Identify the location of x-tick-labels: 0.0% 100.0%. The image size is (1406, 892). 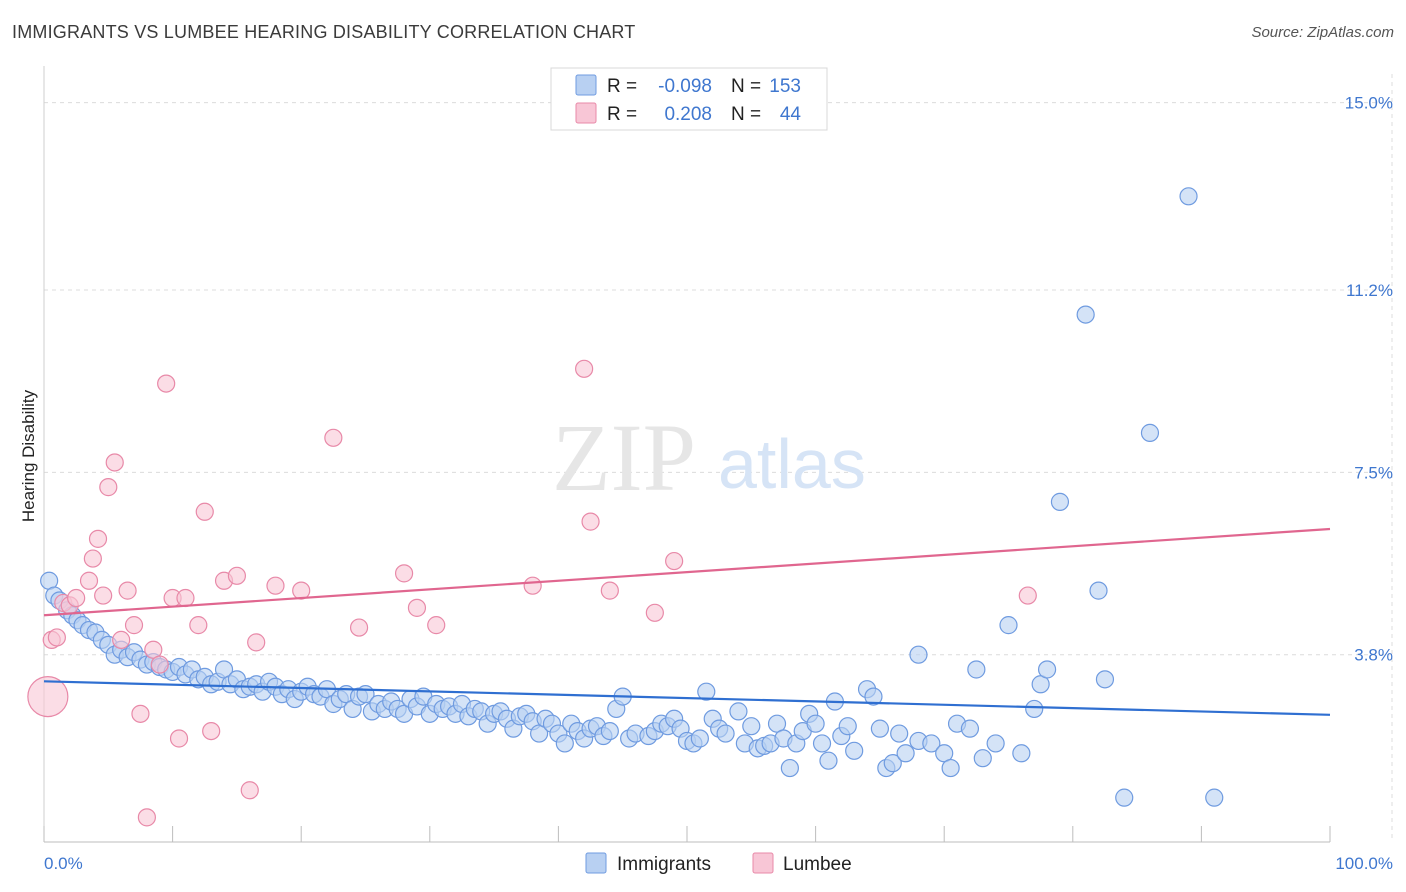
(718, 863).